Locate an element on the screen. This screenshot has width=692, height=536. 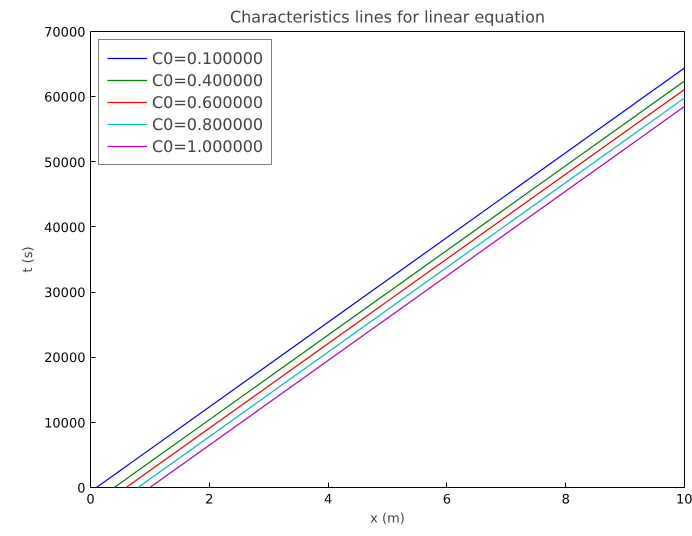
x-tick-label: 6 is located at coordinates (447, 500).